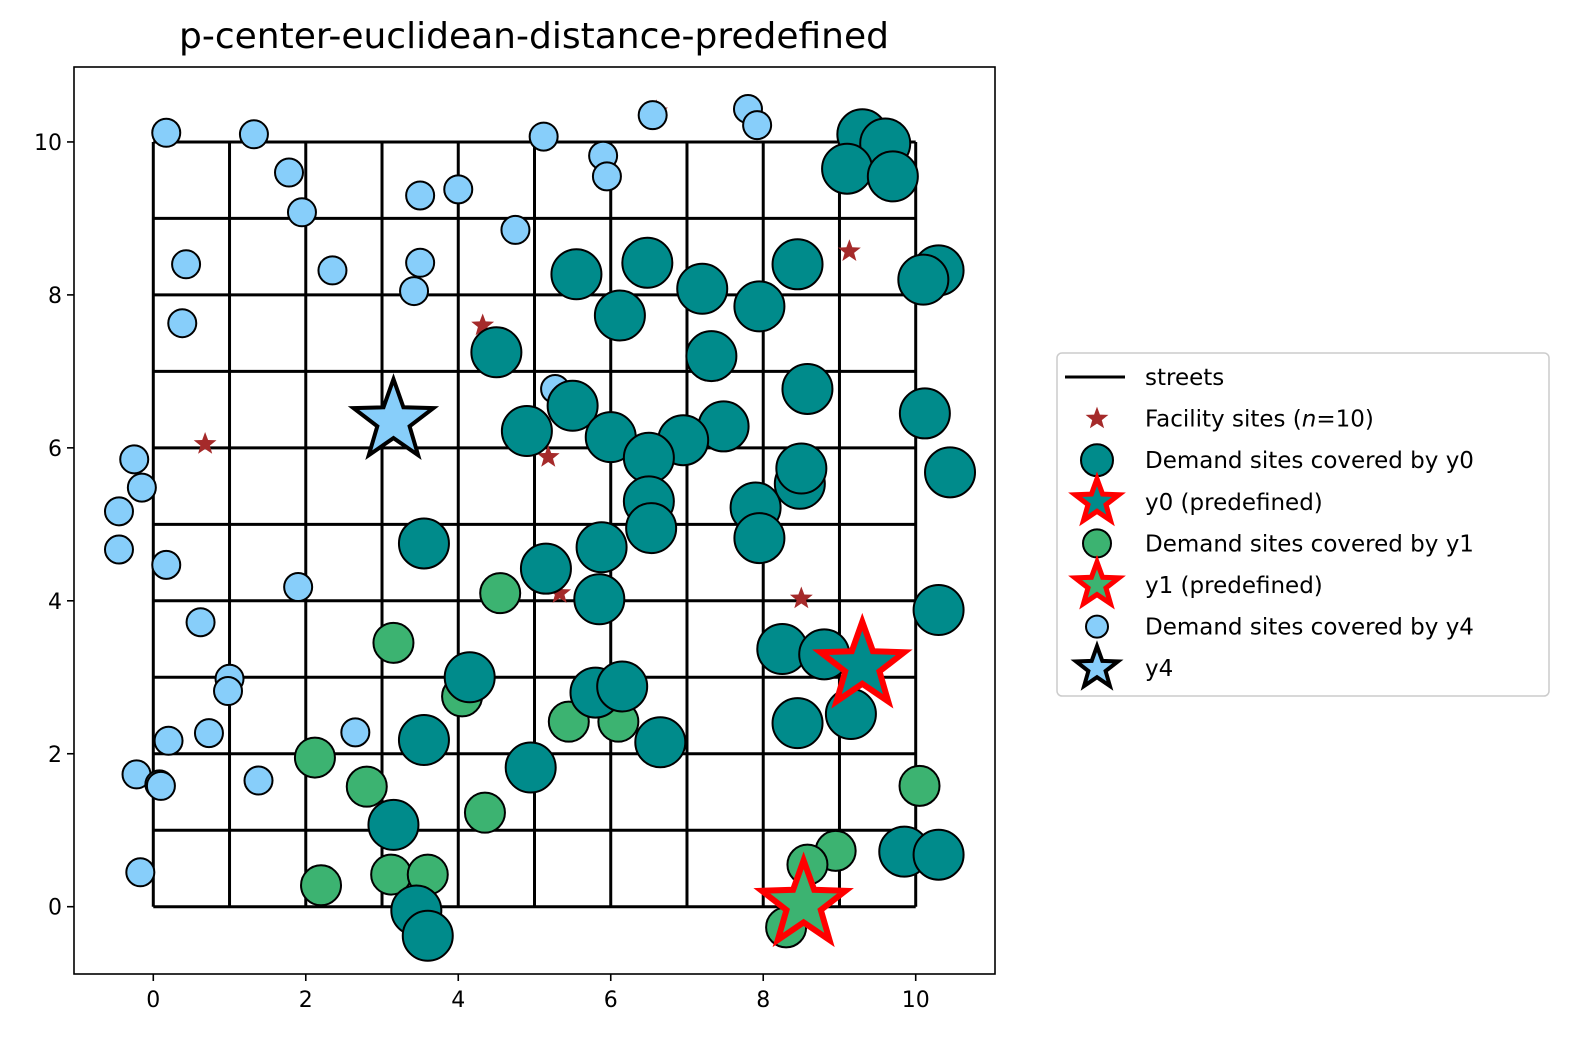 This screenshot has height=1051, width=1582. What do you see at coordinates (534, 36) in the screenshot?
I see `chart-title: p-center-euclidean-distance-predefined` at bounding box center [534, 36].